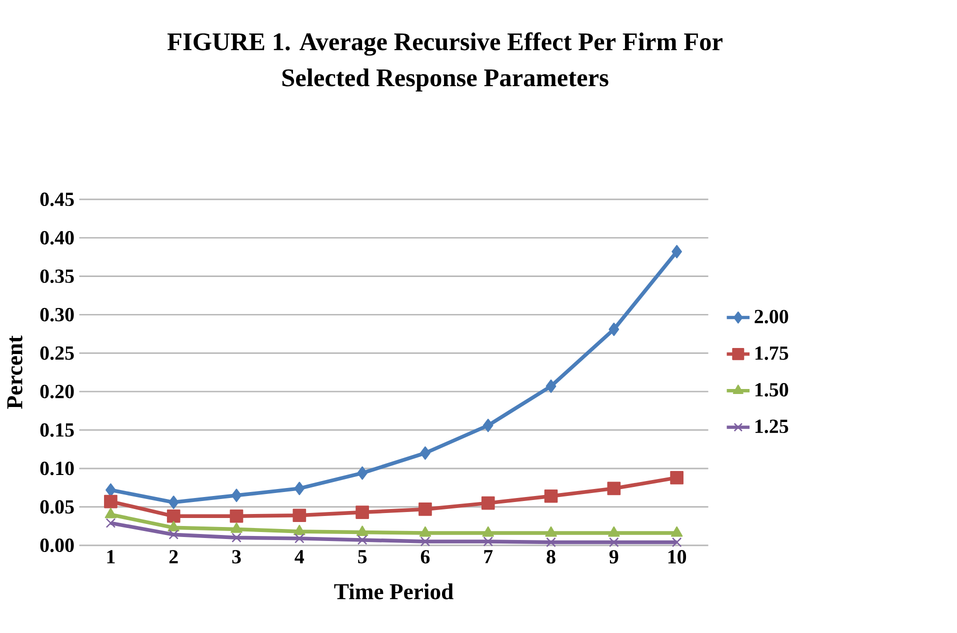 The image size is (957, 633). I want to click on y-tick-label: 0.35, so click(57, 276).